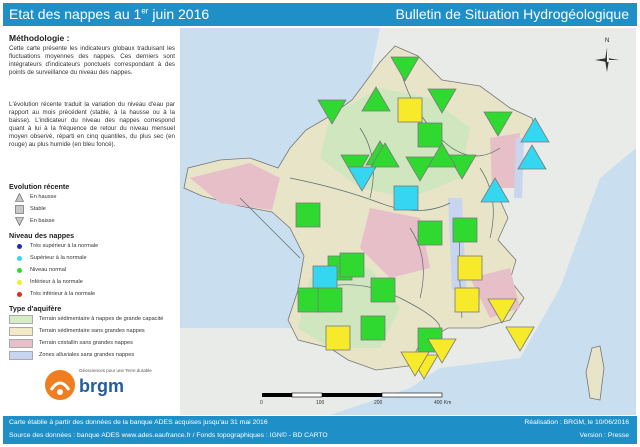 The width and height of the screenshot is (640, 447). Describe the element at coordinates (19, 282) in the screenshot. I see `yellow-dot-icon` at that location.